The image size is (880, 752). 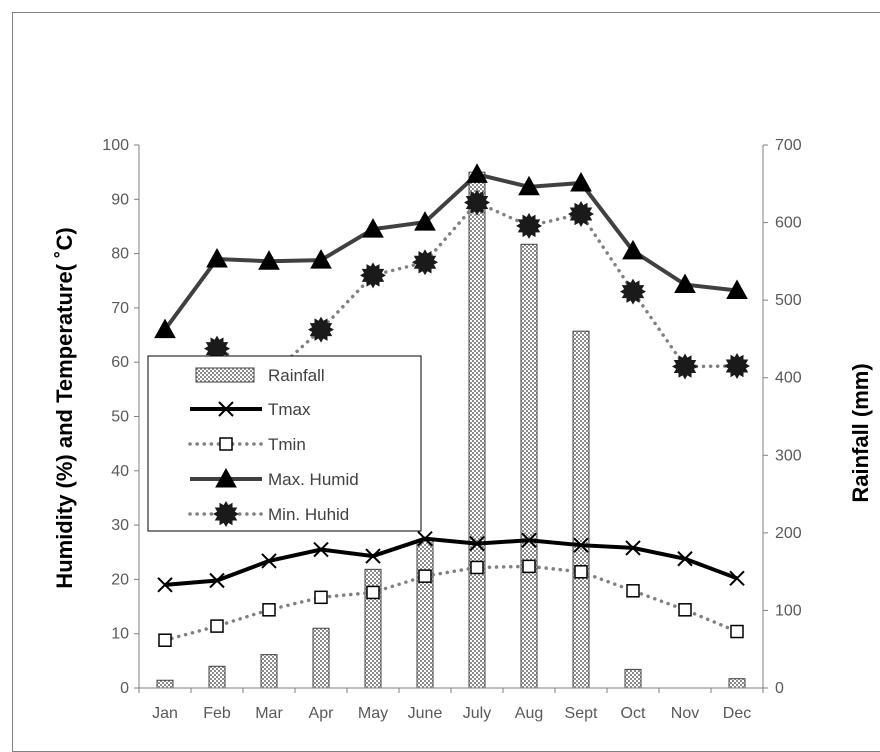 I want to click on left-tick-label: 30, so click(x=120, y=525).